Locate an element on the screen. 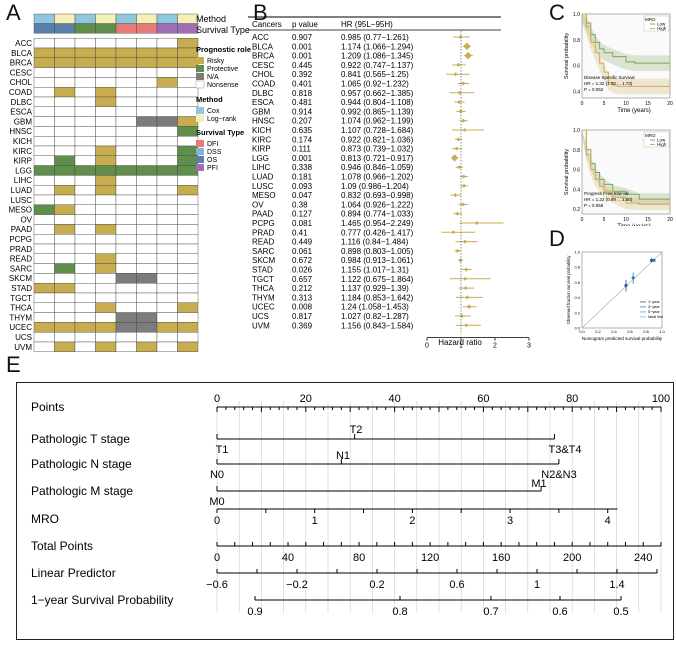  forest-pvalue: 0.657 is located at coordinates (302, 279).